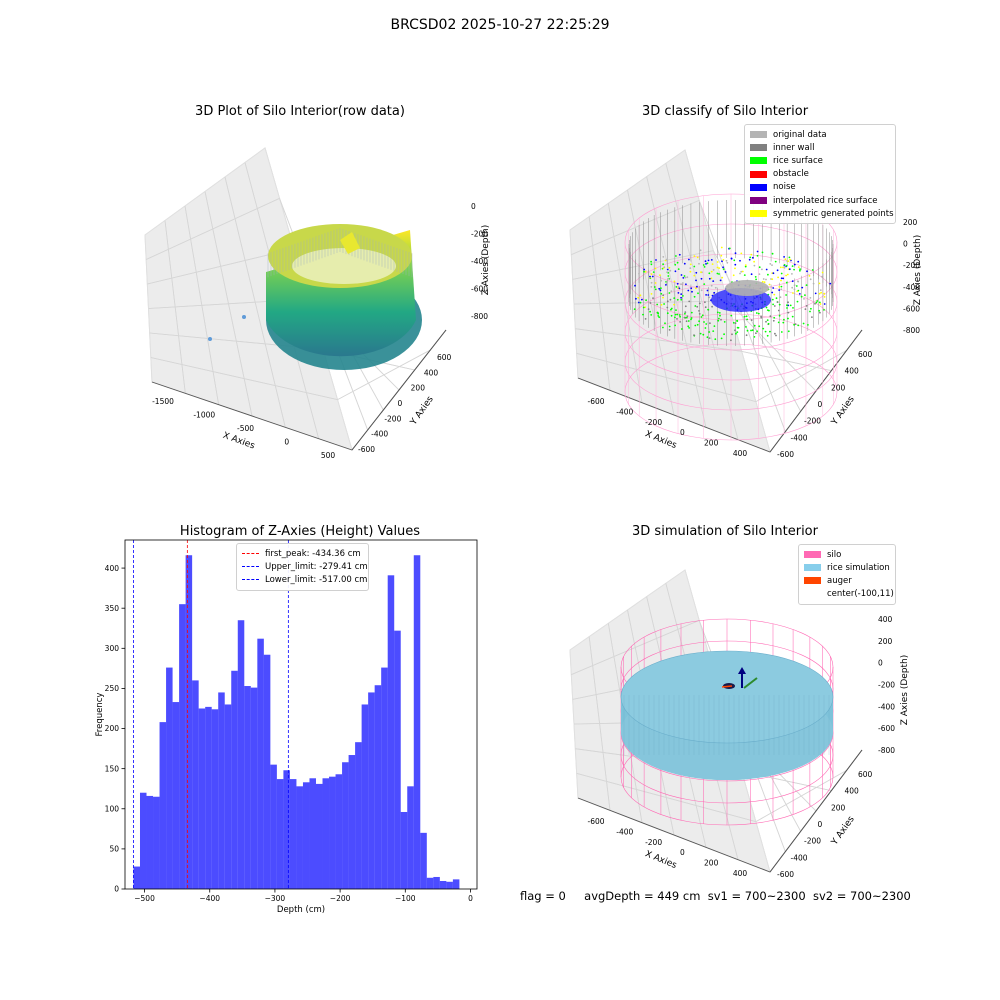  What do you see at coordinates (302, 553) in the screenshot?
I see `legend-item-first-peak: first_peak: -434.36 cm` at bounding box center [302, 553].